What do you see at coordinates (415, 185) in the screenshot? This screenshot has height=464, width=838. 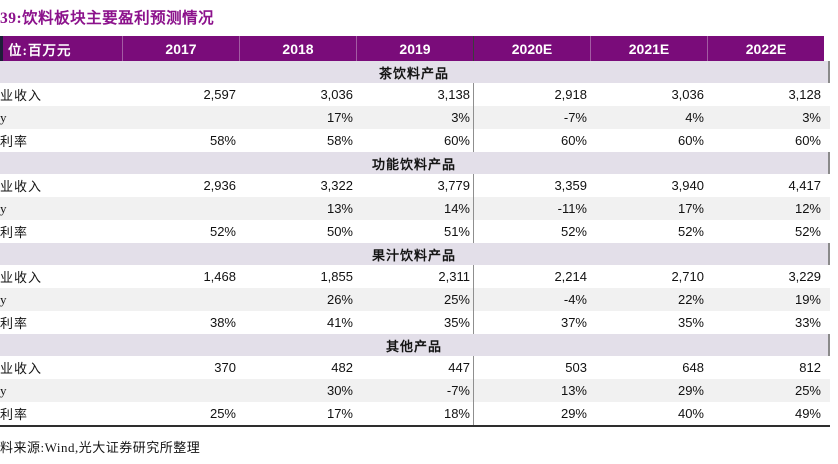 I see `table-row: 业收入 2,936 3,322 3,779 3,359 3,940 4,417` at bounding box center [415, 185].